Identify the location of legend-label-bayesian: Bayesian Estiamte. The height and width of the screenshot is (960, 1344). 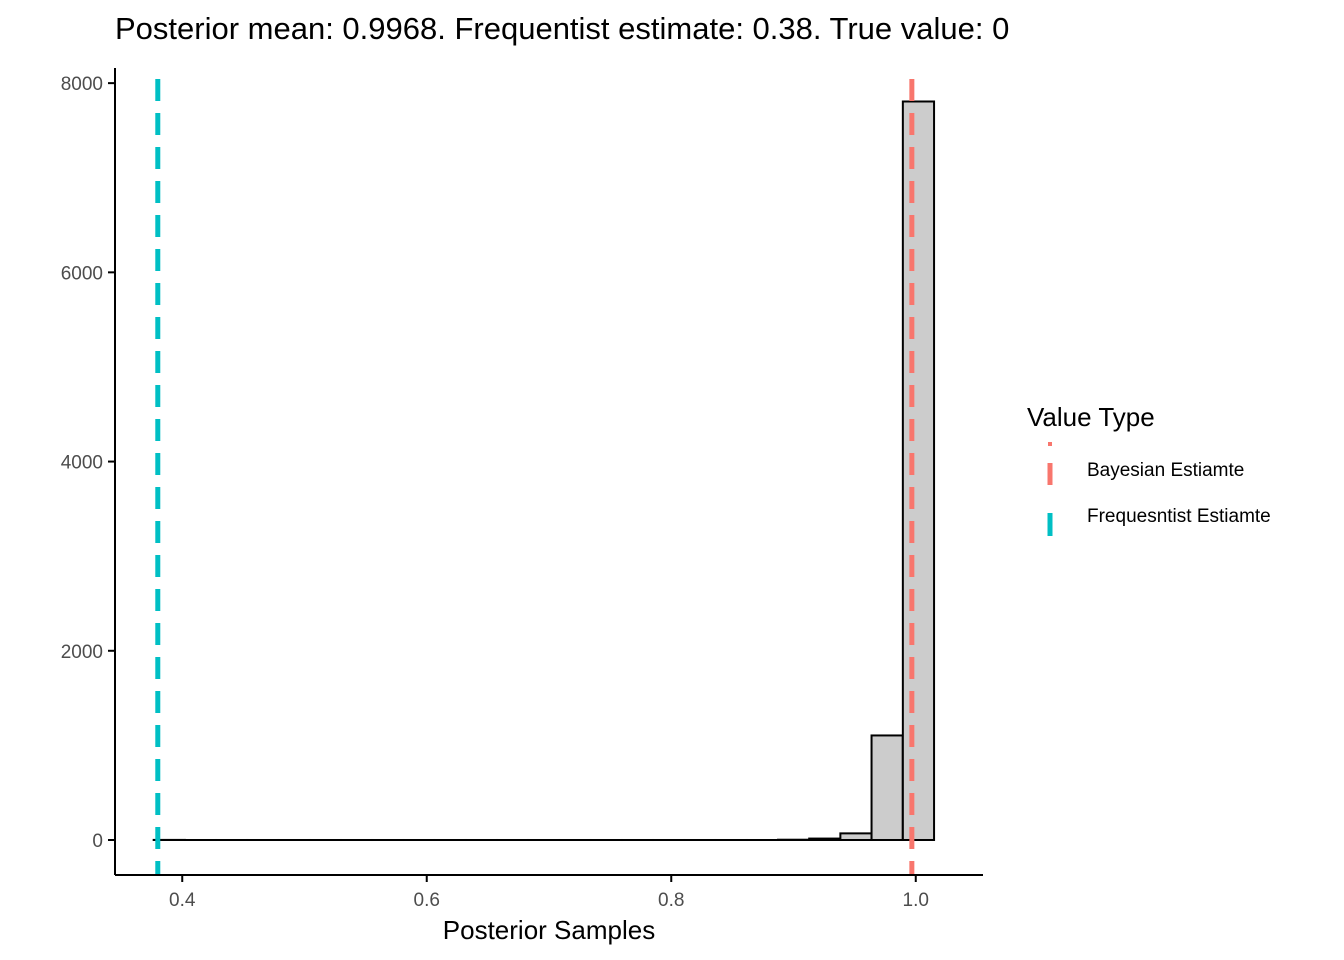
(1165, 470).